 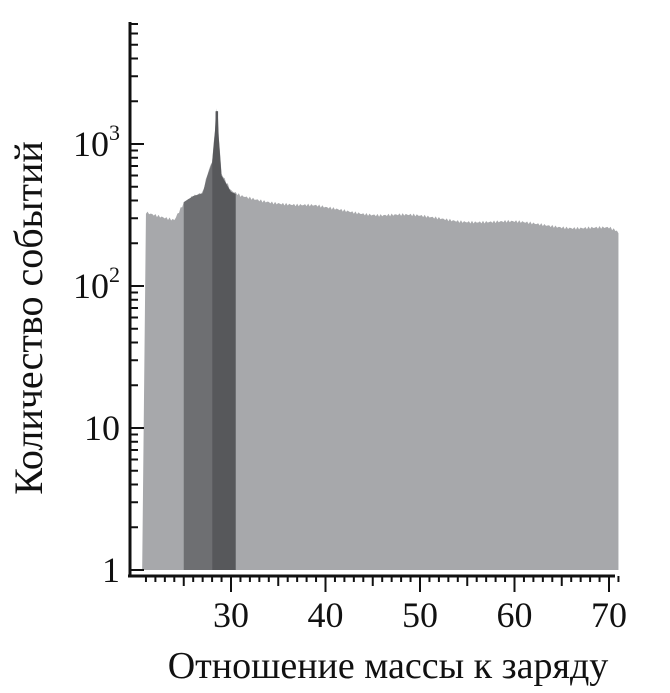 I want to click on x-tick-label-4: 70, so click(x=609, y=615).